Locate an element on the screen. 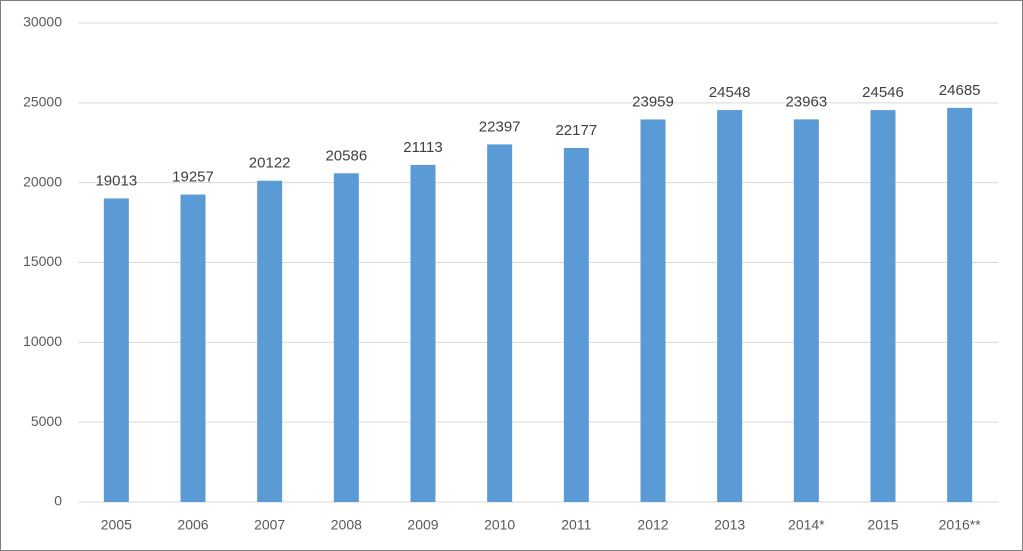 This screenshot has height=551, width=1023. x-tick-label: 2007 is located at coordinates (269, 525).